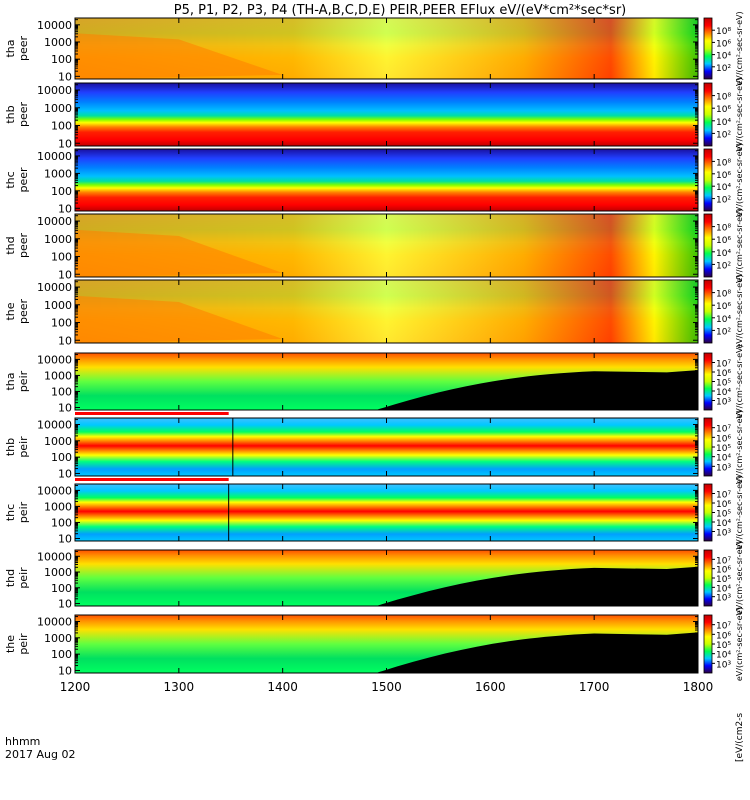 The height and width of the screenshot is (800, 750). Describe the element at coordinates (386, 687) in the screenshot. I see `x-tick-label: 1500` at that location.